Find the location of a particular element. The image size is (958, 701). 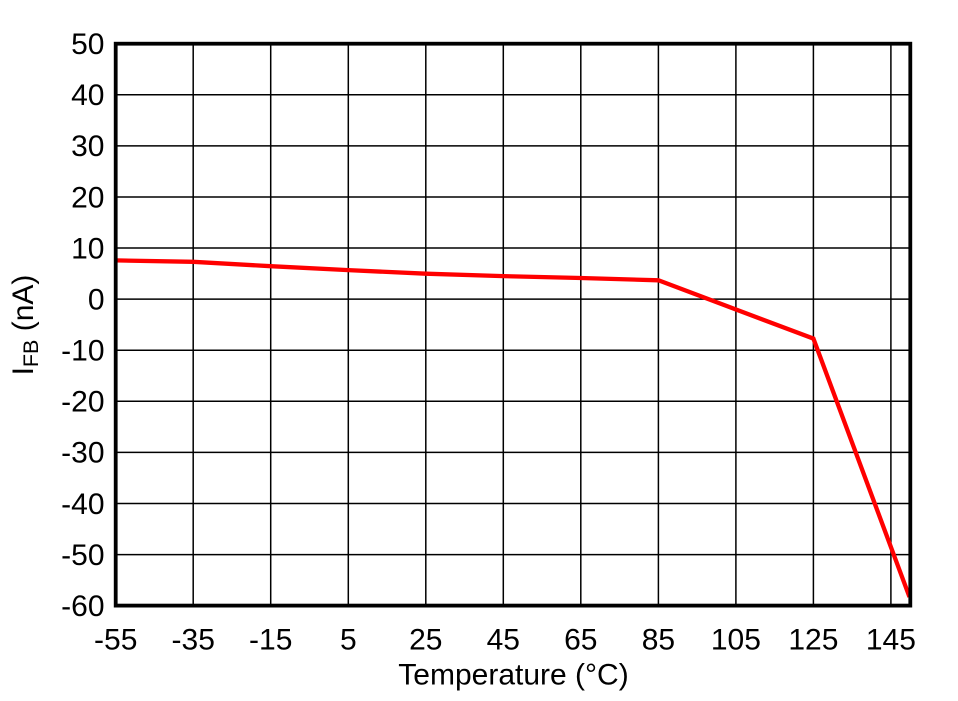

svg-text: -15 is located at coordinates (270, 640).